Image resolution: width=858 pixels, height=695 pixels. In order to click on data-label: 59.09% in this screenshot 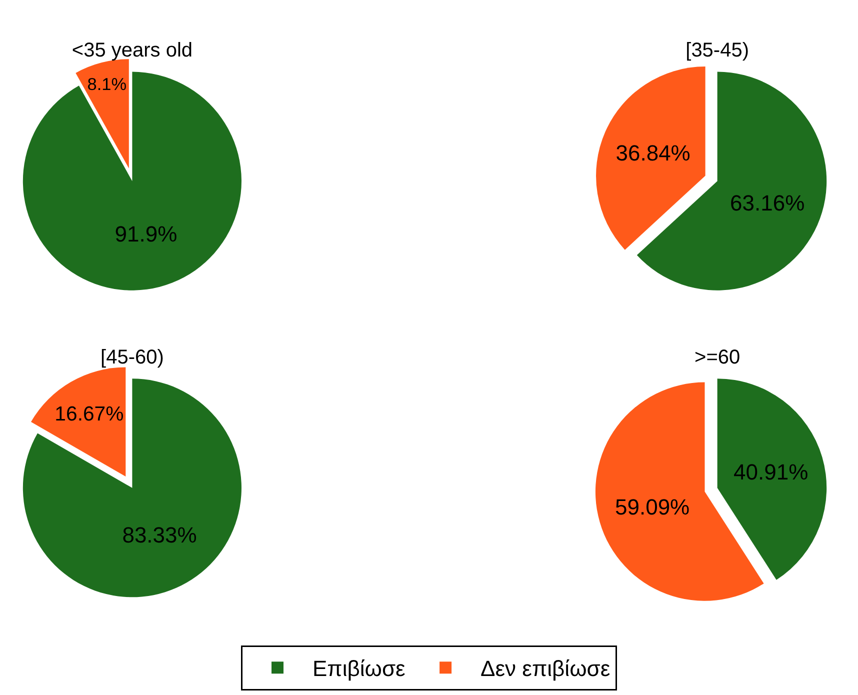, I will do `click(652, 507)`.